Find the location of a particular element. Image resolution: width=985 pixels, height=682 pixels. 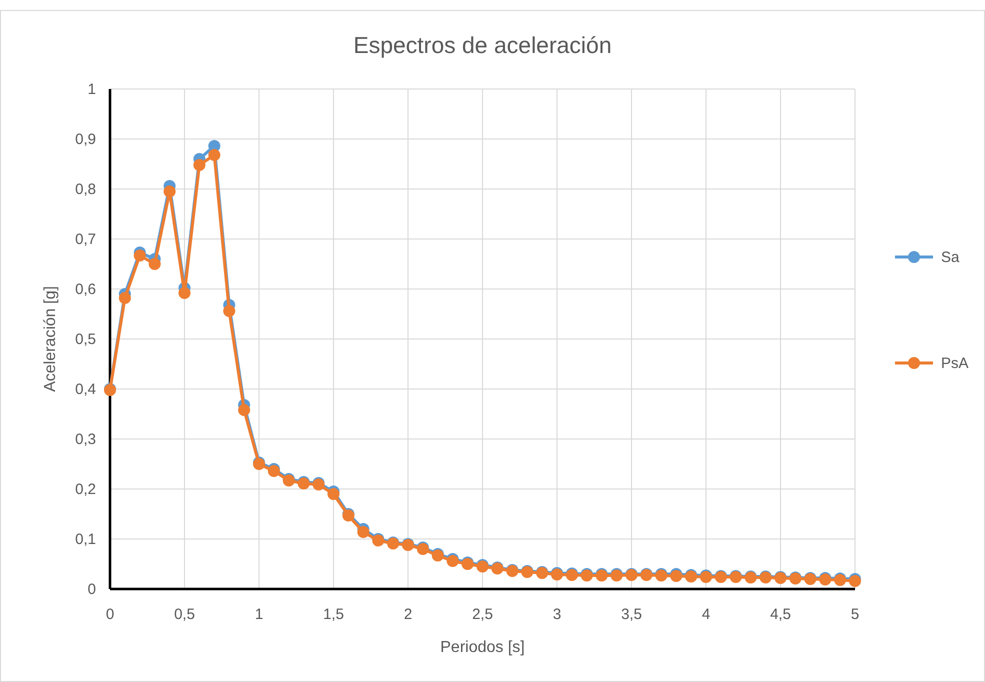

y-tick-label: 0,1 is located at coordinates (85, 539).